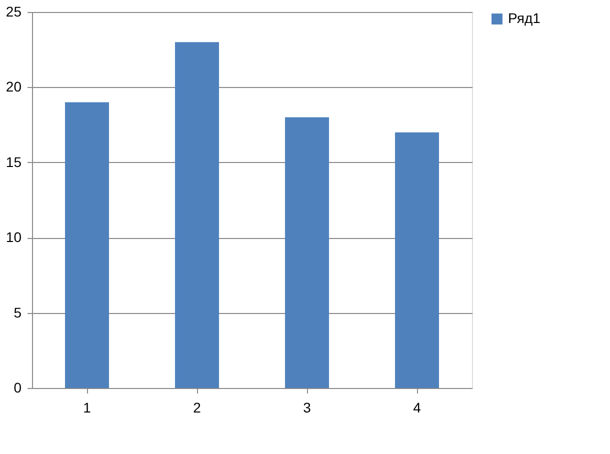  What do you see at coordinates (14, 162) in the screenshot?
I see `y-tick-label: 15` at bounding box center [14, 162].